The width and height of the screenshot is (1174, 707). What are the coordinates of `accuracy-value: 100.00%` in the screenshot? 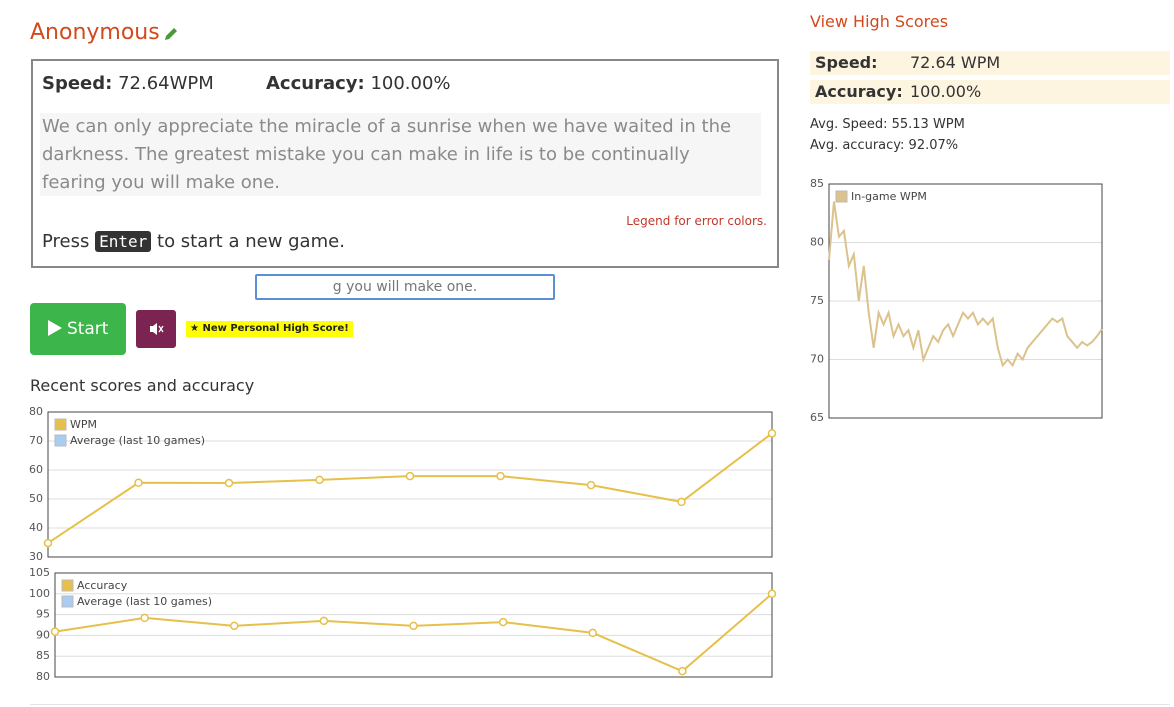 It's located at (410, 83).